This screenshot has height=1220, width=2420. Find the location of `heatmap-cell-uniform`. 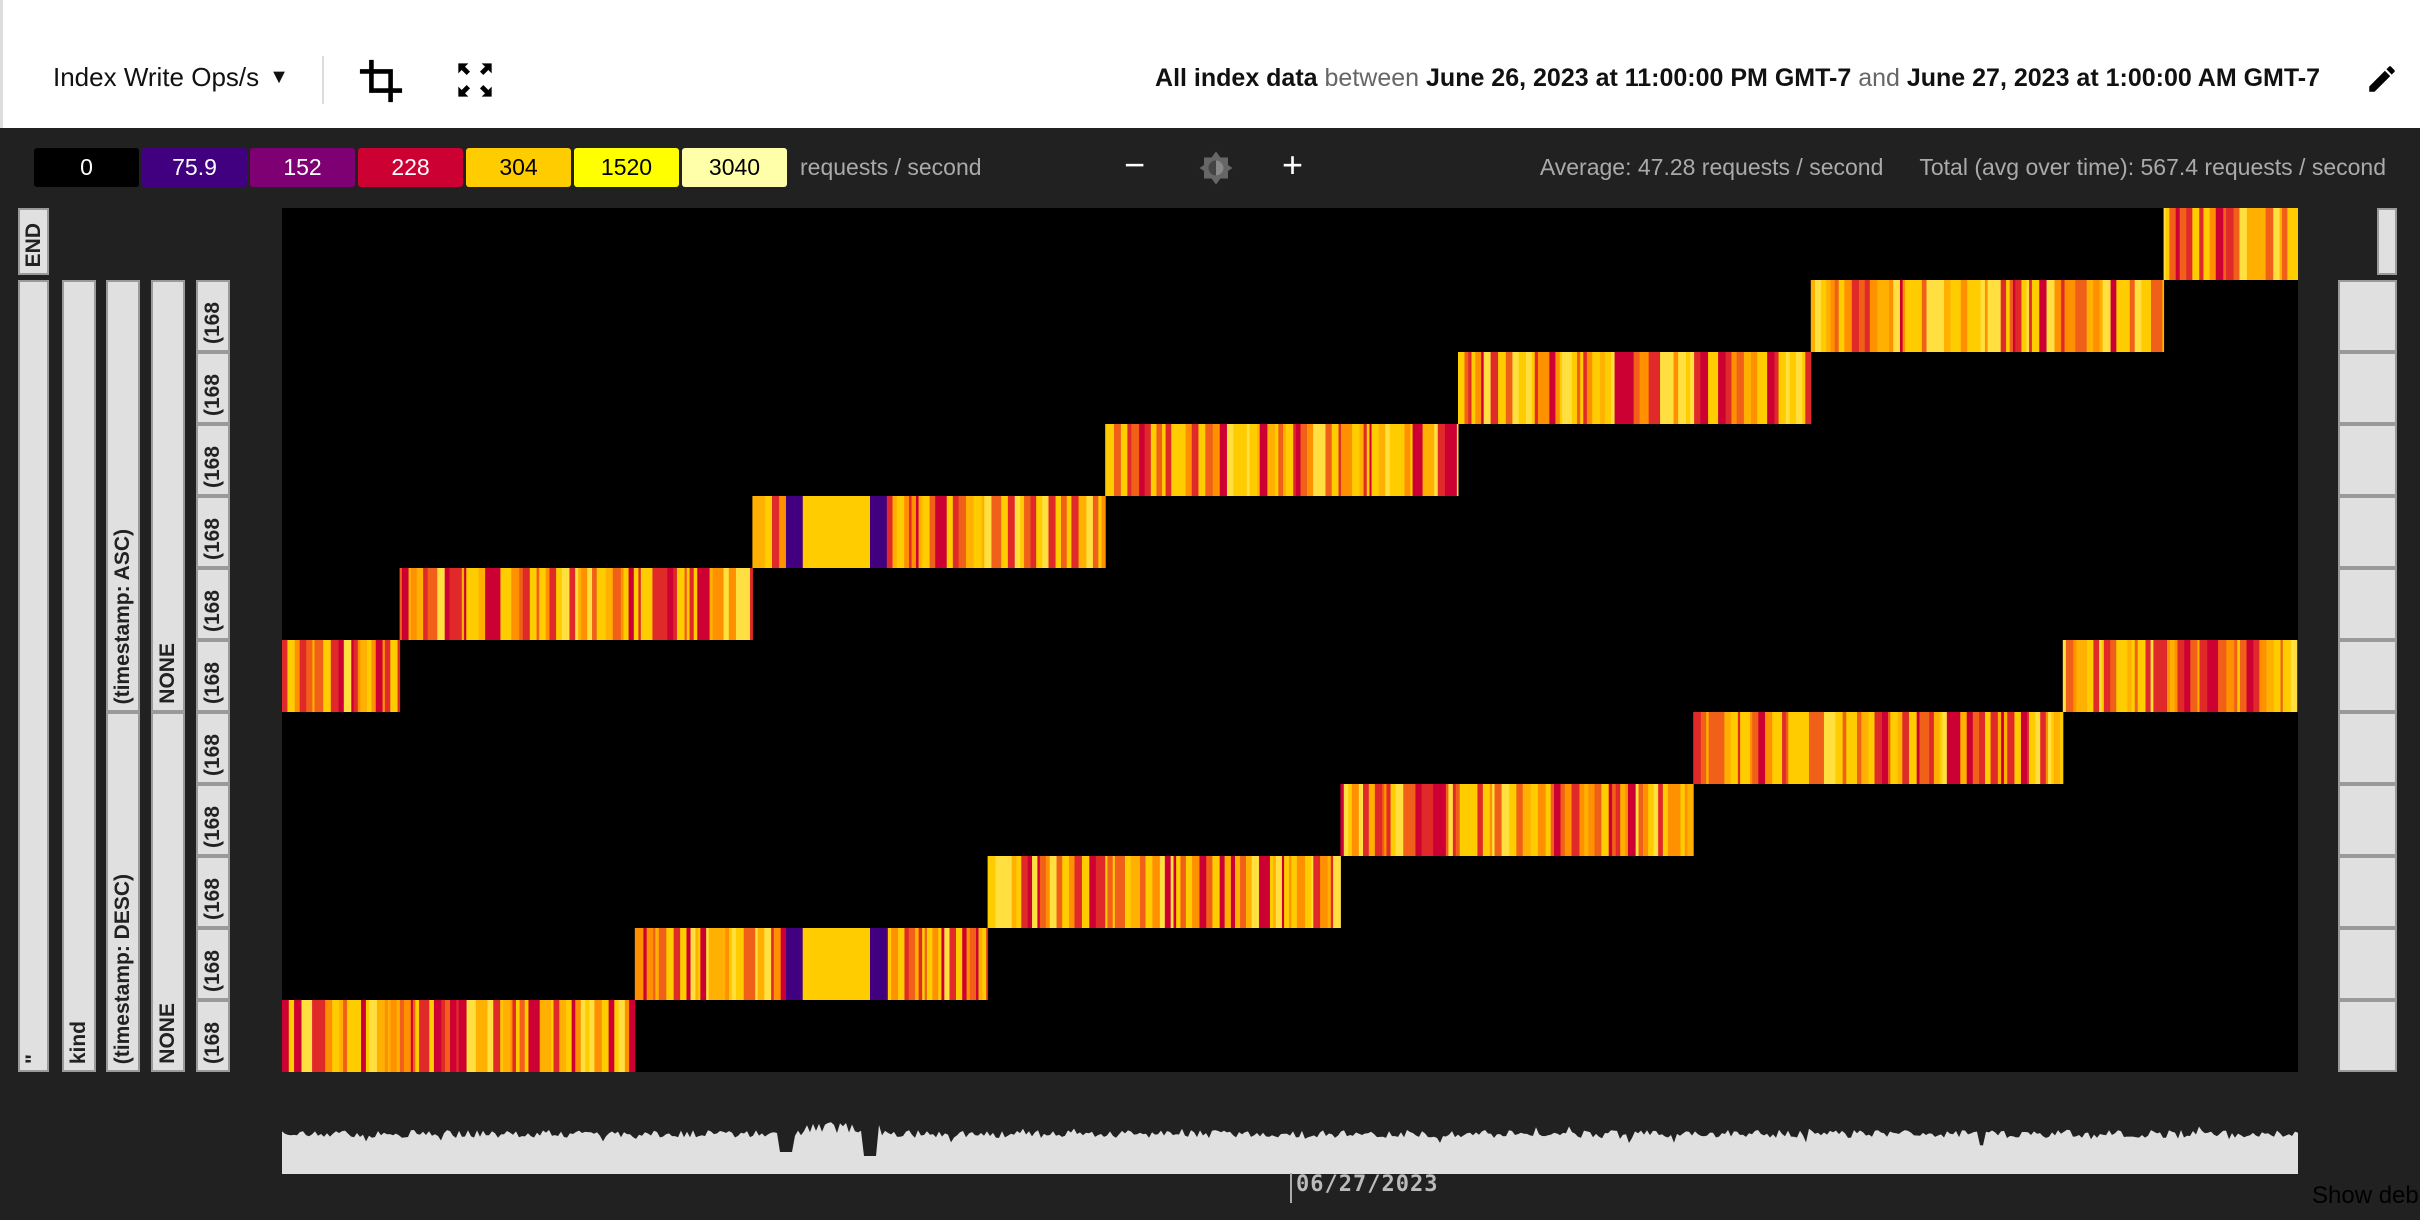

heatmap-cell-uniform is located at coordinates (836, 532).